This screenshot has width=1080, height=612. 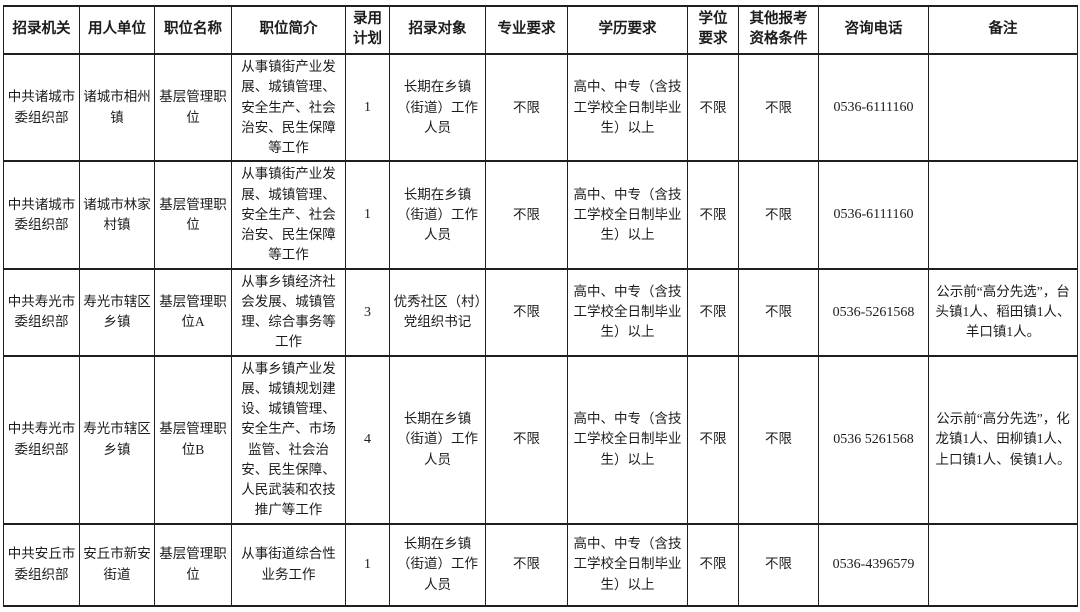 What do you see at coordinates (367, 439) in the screenshot?
I see `cell-recruit-quota: 4` at bounding box center [367, 439].